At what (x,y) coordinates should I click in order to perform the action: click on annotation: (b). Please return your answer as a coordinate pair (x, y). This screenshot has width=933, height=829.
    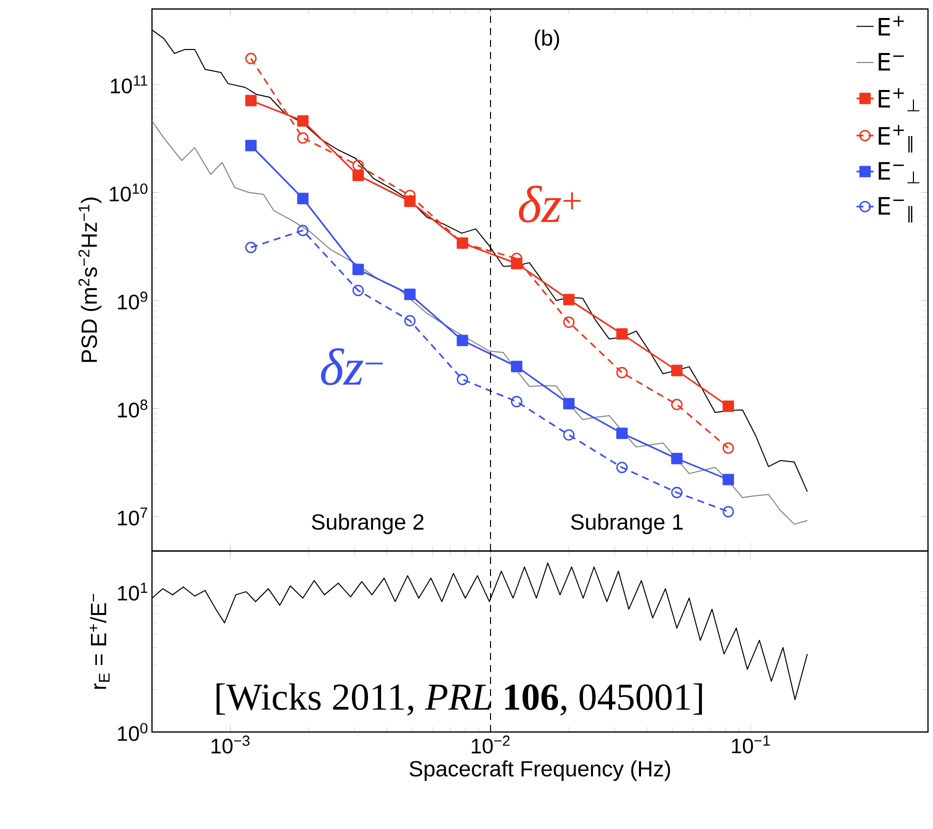
    Looking at the image, I should click on (547, 40).